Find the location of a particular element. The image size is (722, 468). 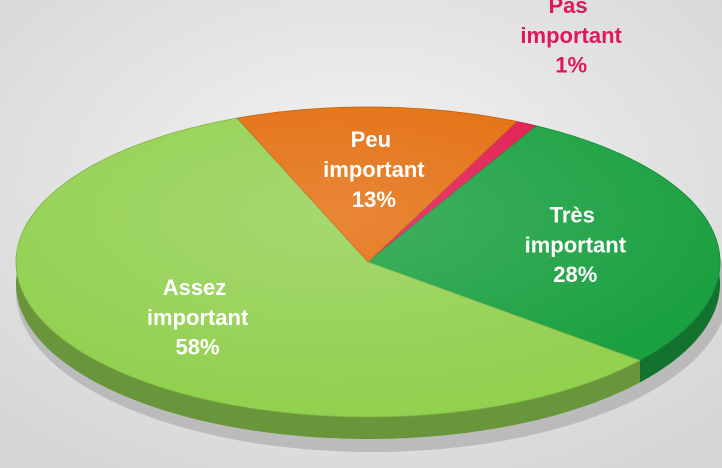

slice-label: Pas important is located at coordinates (571, 24).